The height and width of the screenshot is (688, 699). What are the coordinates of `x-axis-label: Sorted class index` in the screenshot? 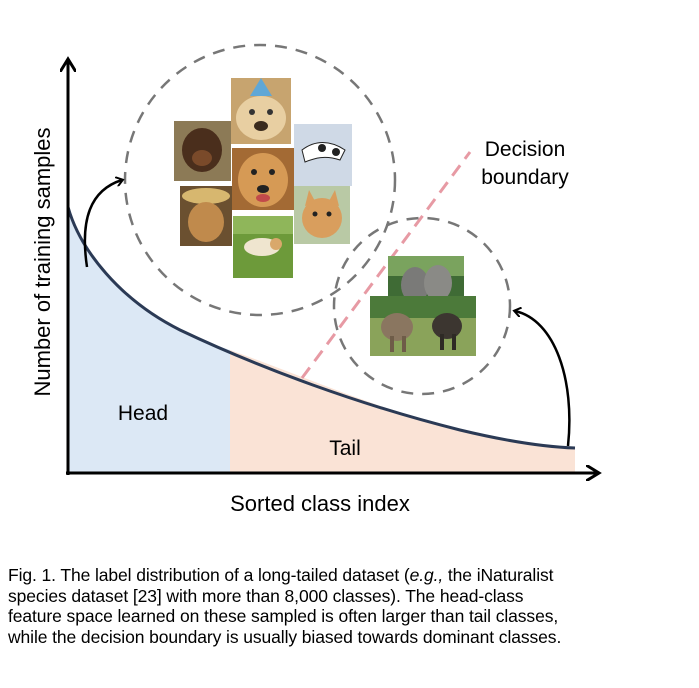 It's located at (320, 503).